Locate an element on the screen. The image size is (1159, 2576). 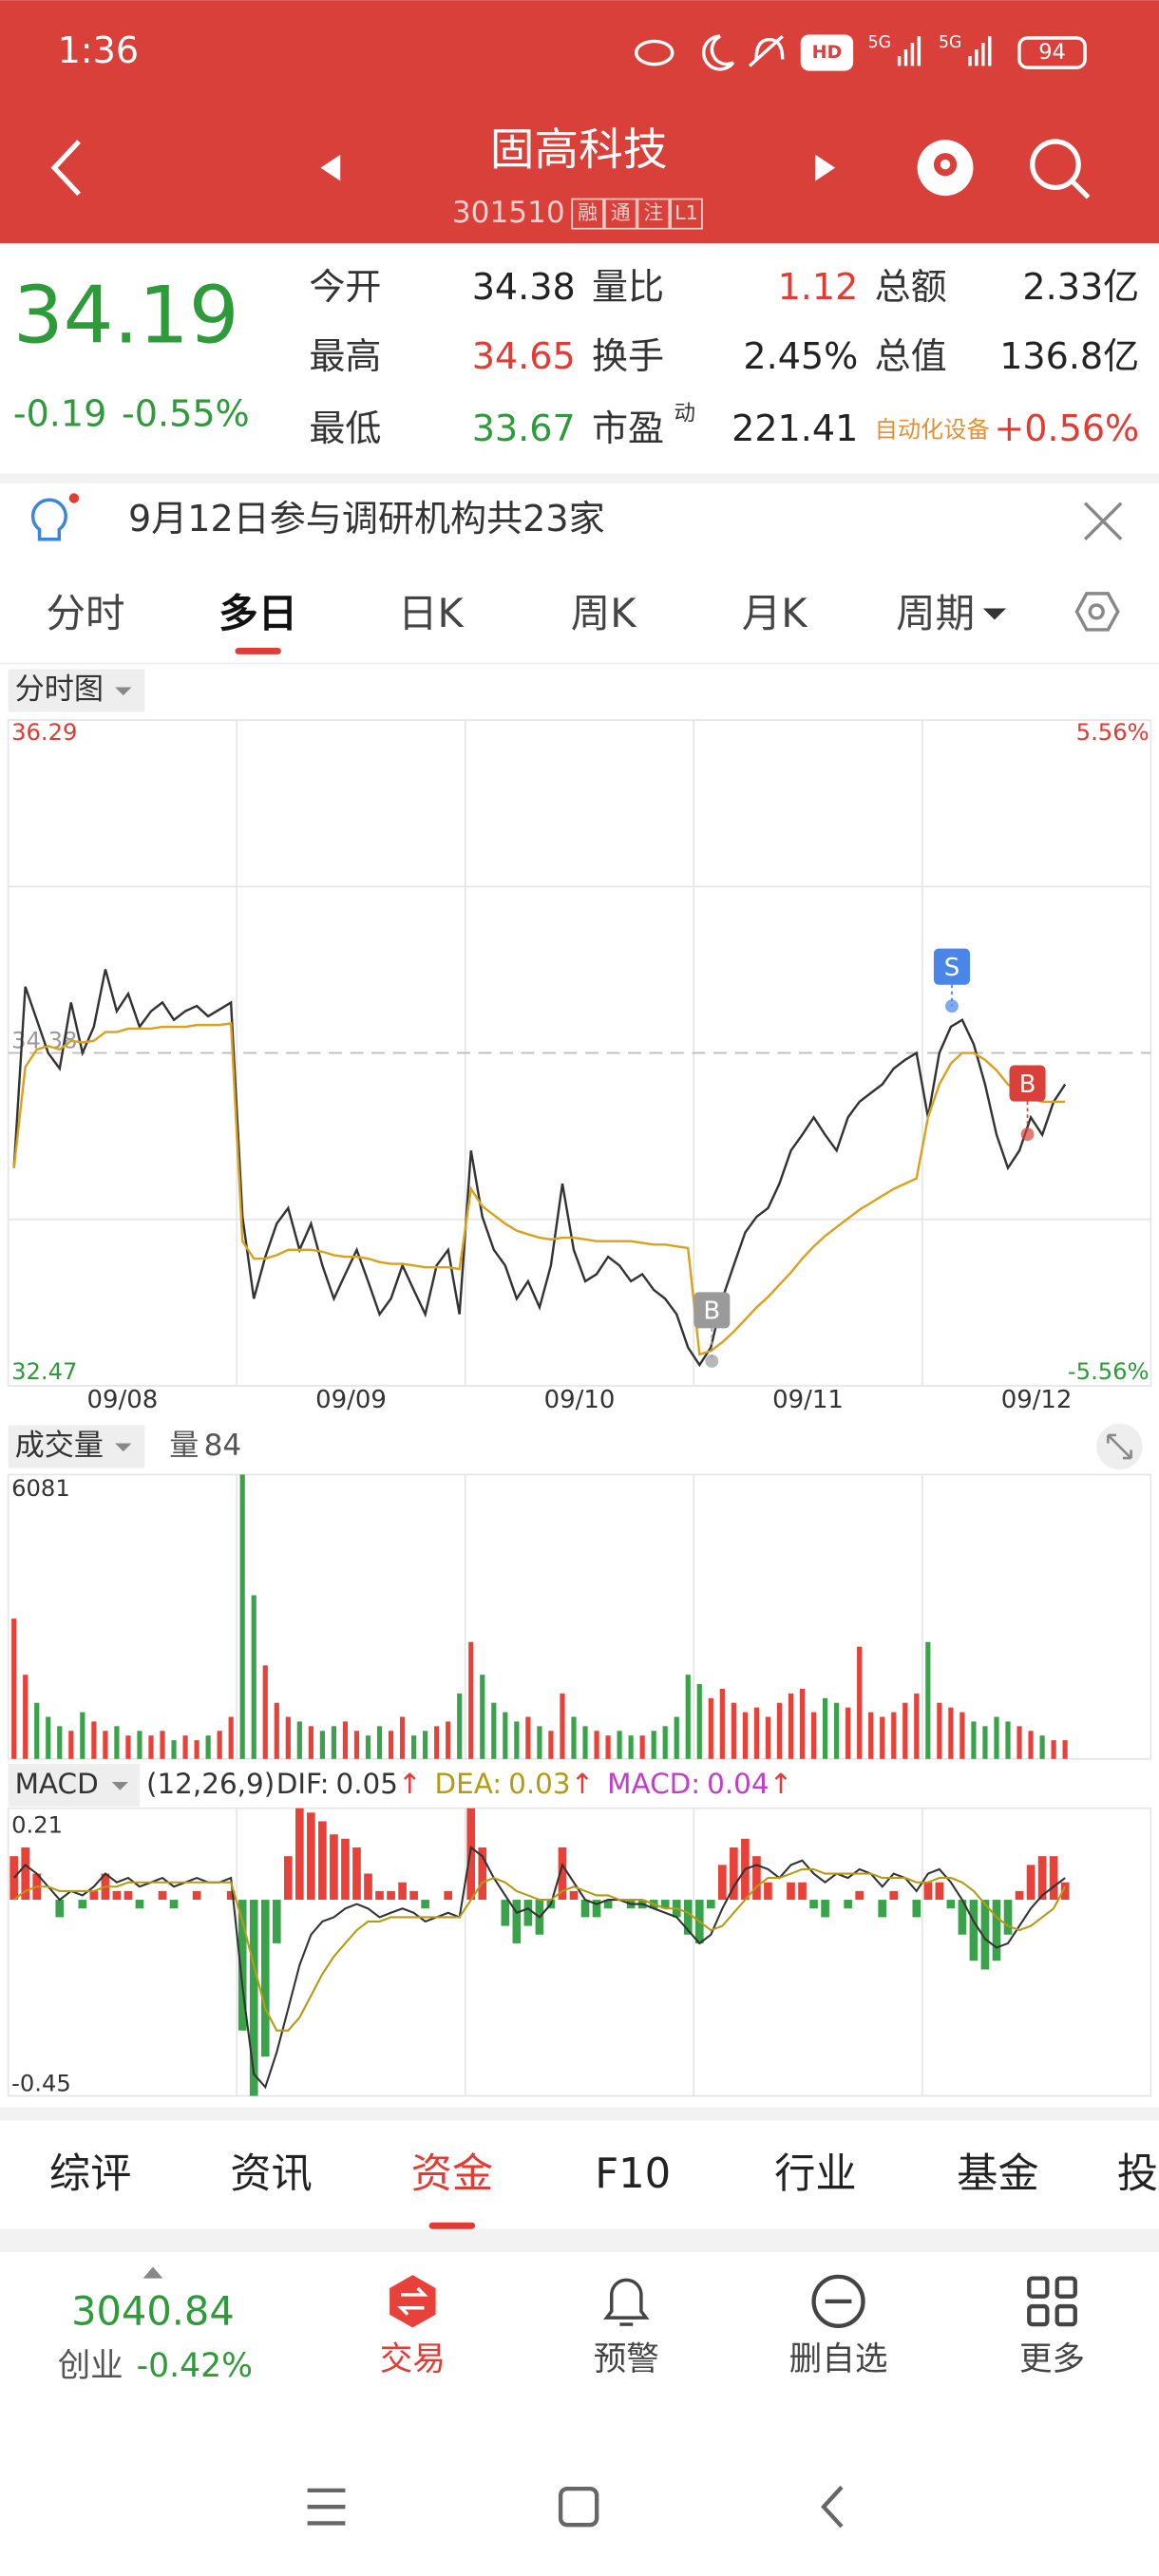
chart-tab: 周K is located at coordinates (604, 613).